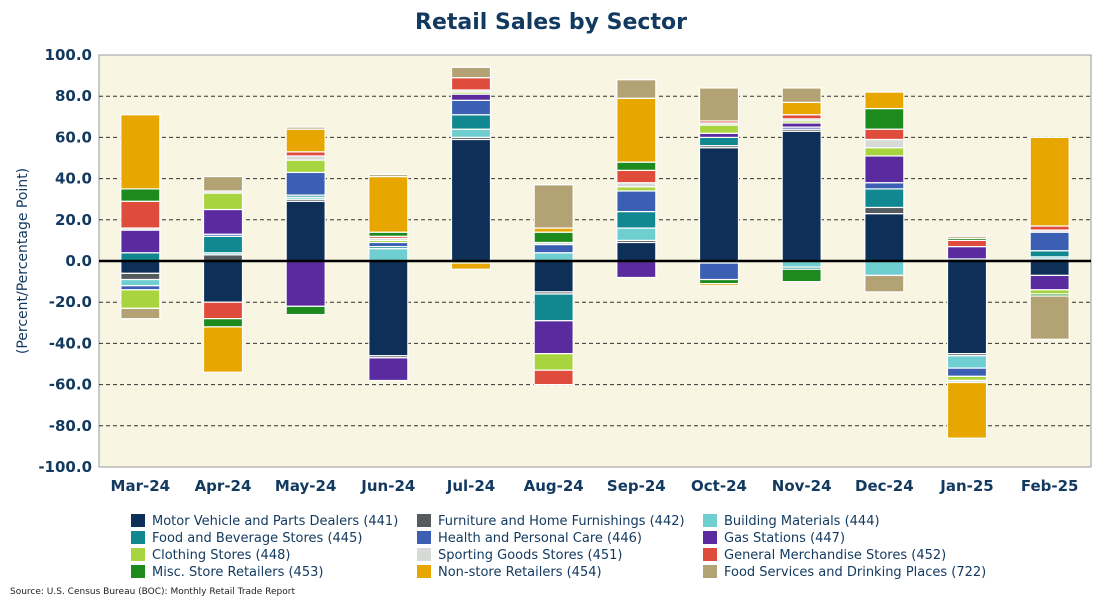 This screenshot has width=1100, height=600. Describe the element at coordinates (68, 55) in the screenshot. I see `y-tick-label: 100.0` at that location.